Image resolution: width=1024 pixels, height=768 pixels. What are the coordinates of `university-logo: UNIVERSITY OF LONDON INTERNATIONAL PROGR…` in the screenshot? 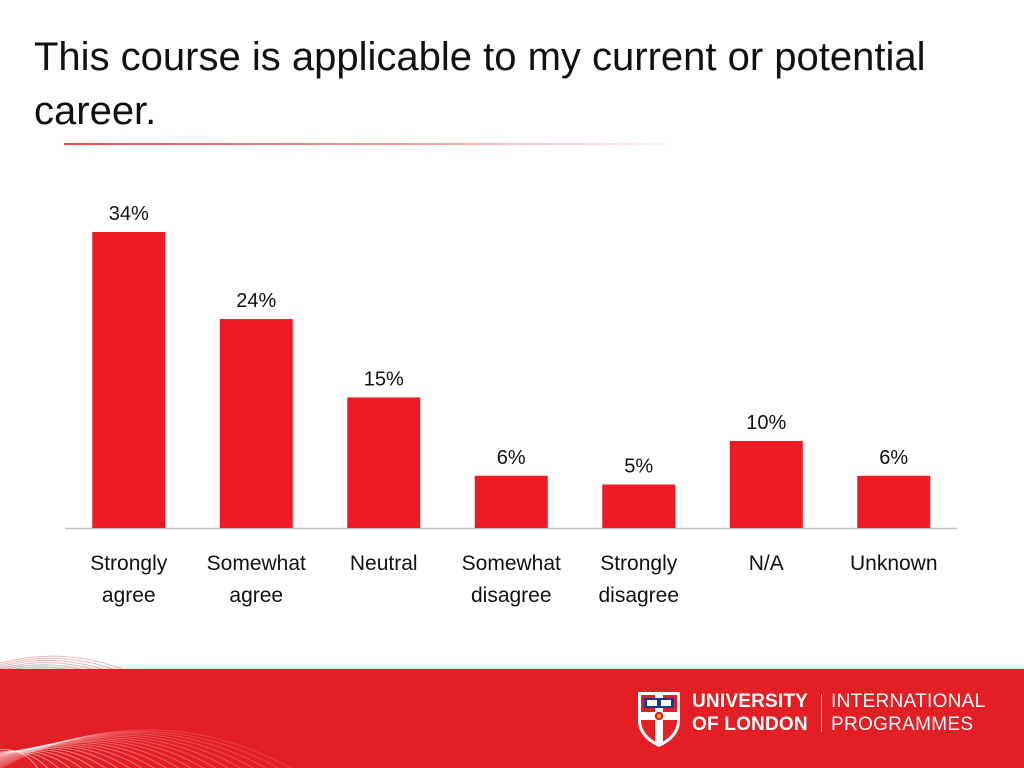 It's located at (816, 720).